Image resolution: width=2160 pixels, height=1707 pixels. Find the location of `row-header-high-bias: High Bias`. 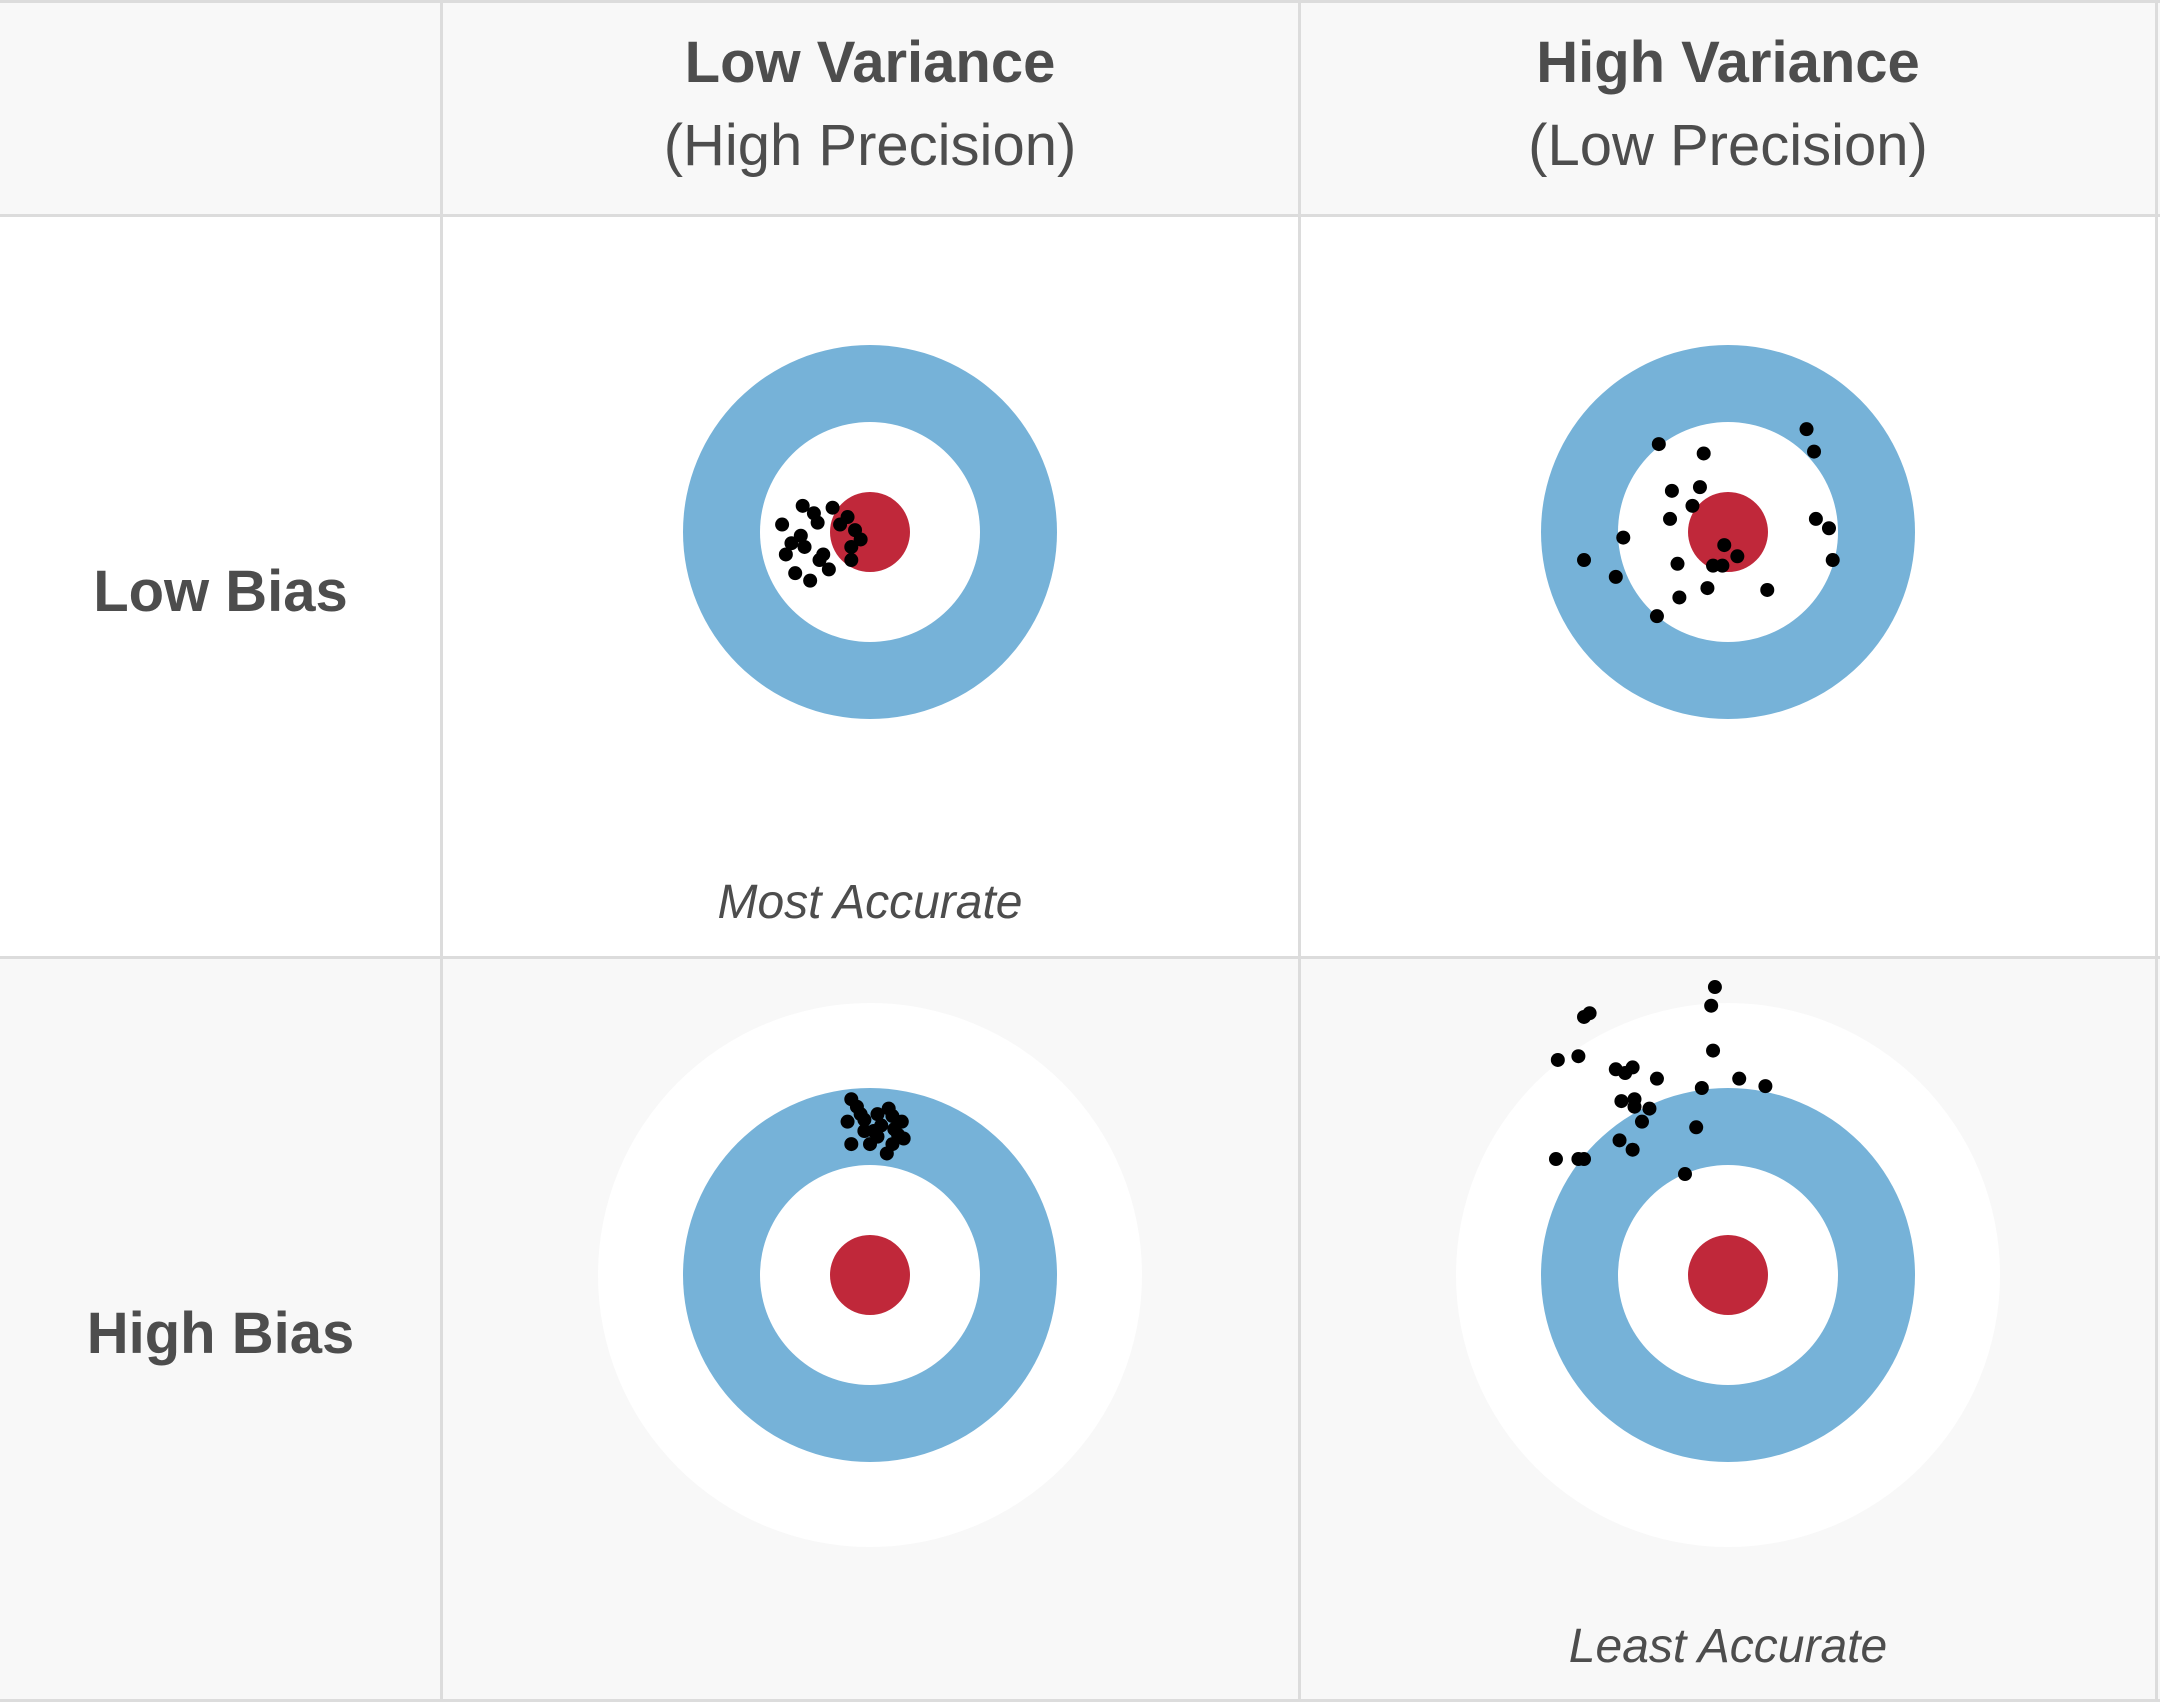

row-header-high-bias: High Bias is located at coordinates (220, 1333).